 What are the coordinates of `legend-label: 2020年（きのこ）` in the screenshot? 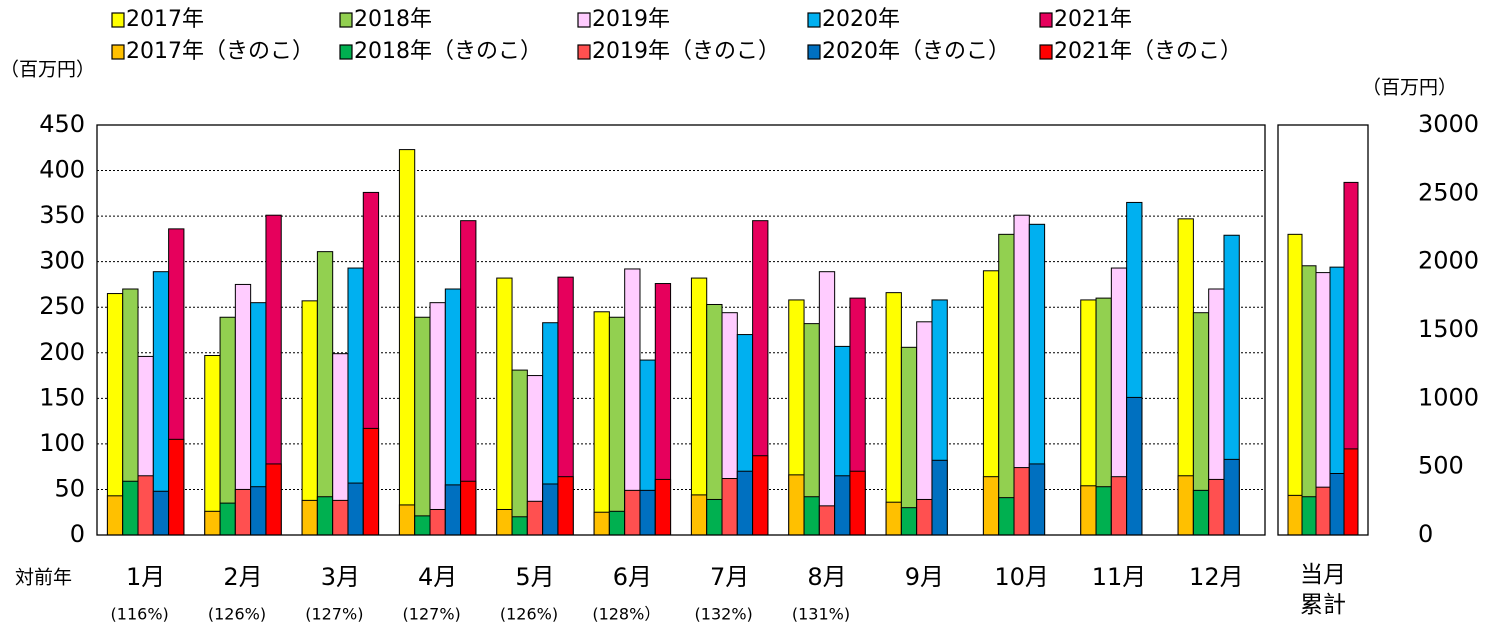 It's located at (916, 51).